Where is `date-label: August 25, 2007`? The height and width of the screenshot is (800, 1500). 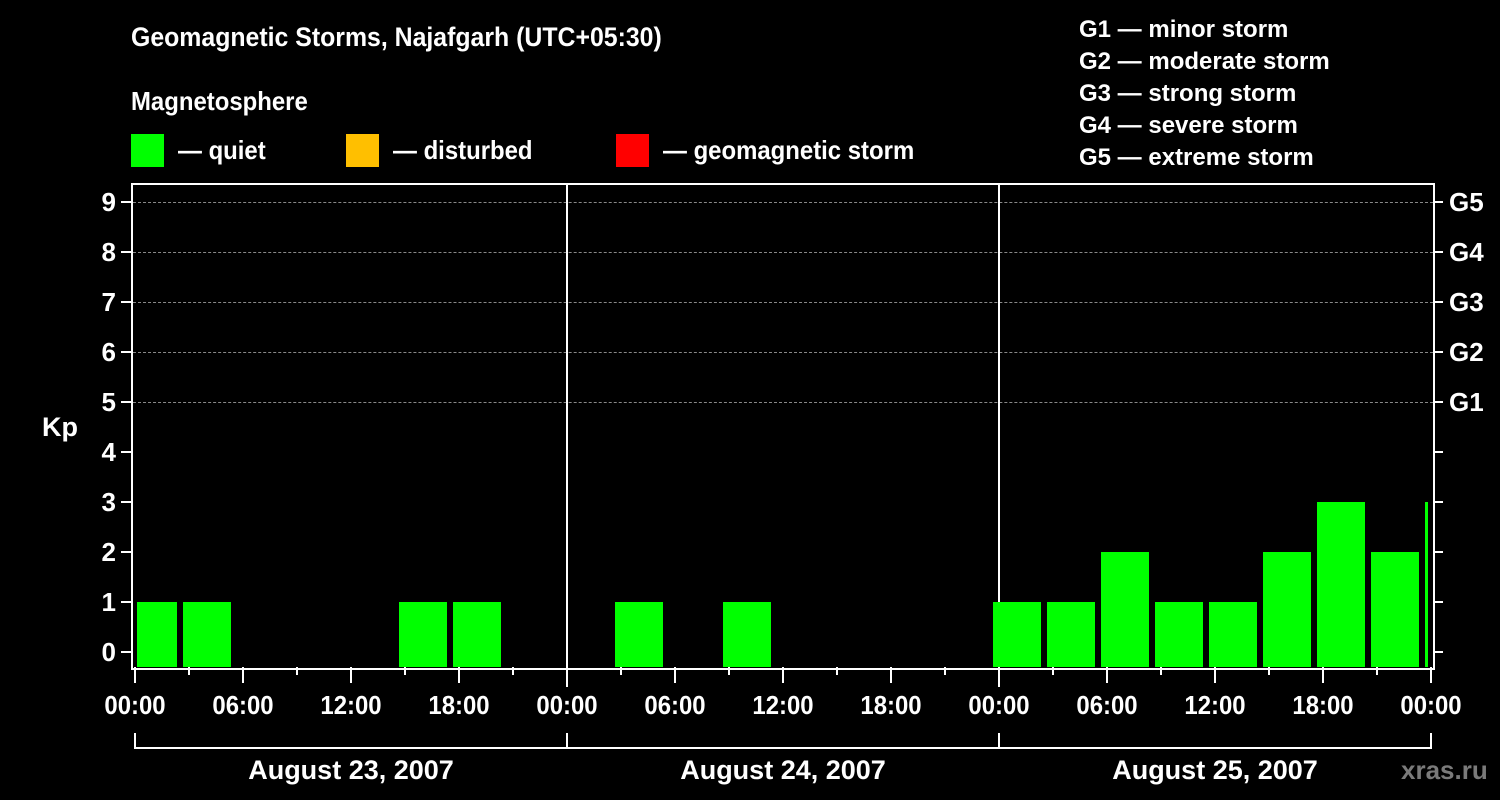
date-label: August 25, 2007 is located at coordinates (1215, 770).